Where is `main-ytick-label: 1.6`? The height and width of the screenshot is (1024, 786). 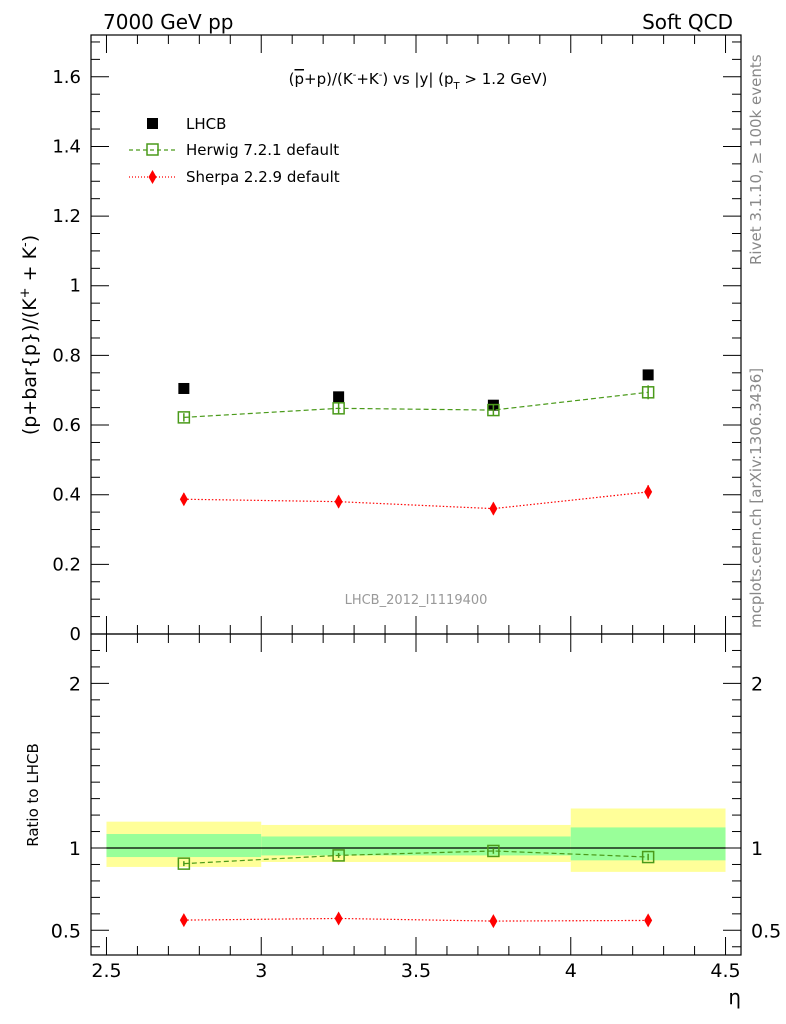 main-ytick-label: 1.6 is located at coordinates (66, 77).